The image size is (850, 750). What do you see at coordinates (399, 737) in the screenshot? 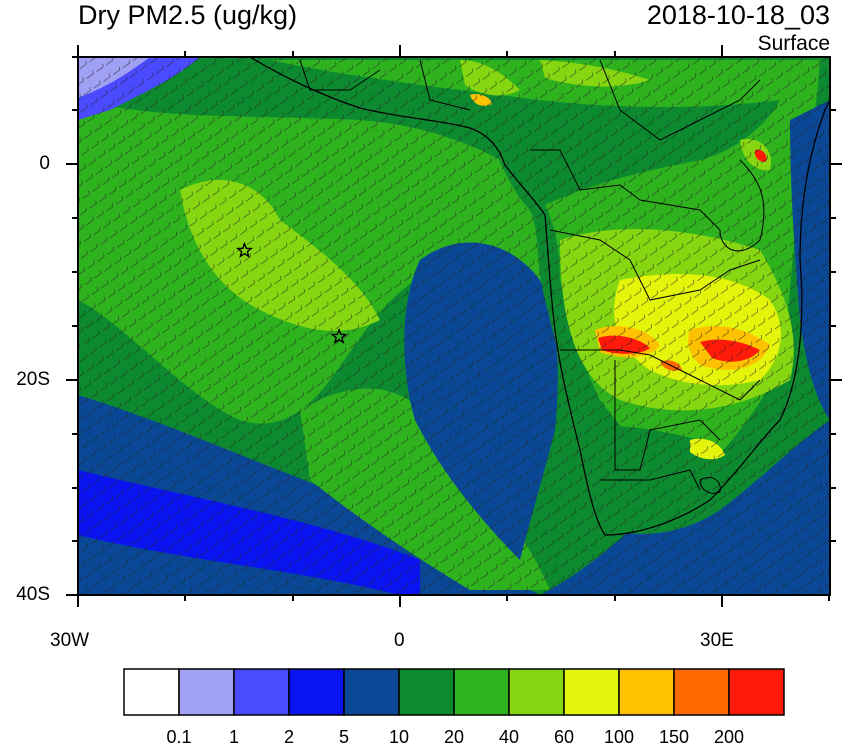
I see `colorbar-label: 10` at bounding box center [399, 737].